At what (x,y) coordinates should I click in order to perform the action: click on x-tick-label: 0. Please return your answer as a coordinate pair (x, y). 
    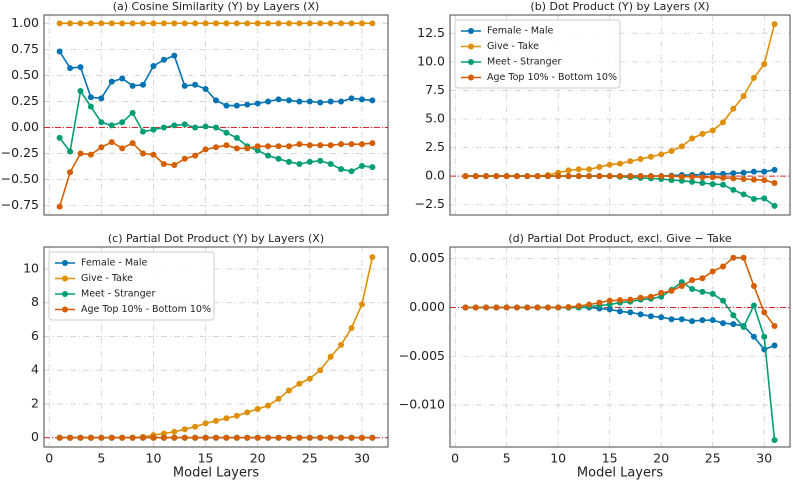
    Looking at the image, I should click on (455, 458).